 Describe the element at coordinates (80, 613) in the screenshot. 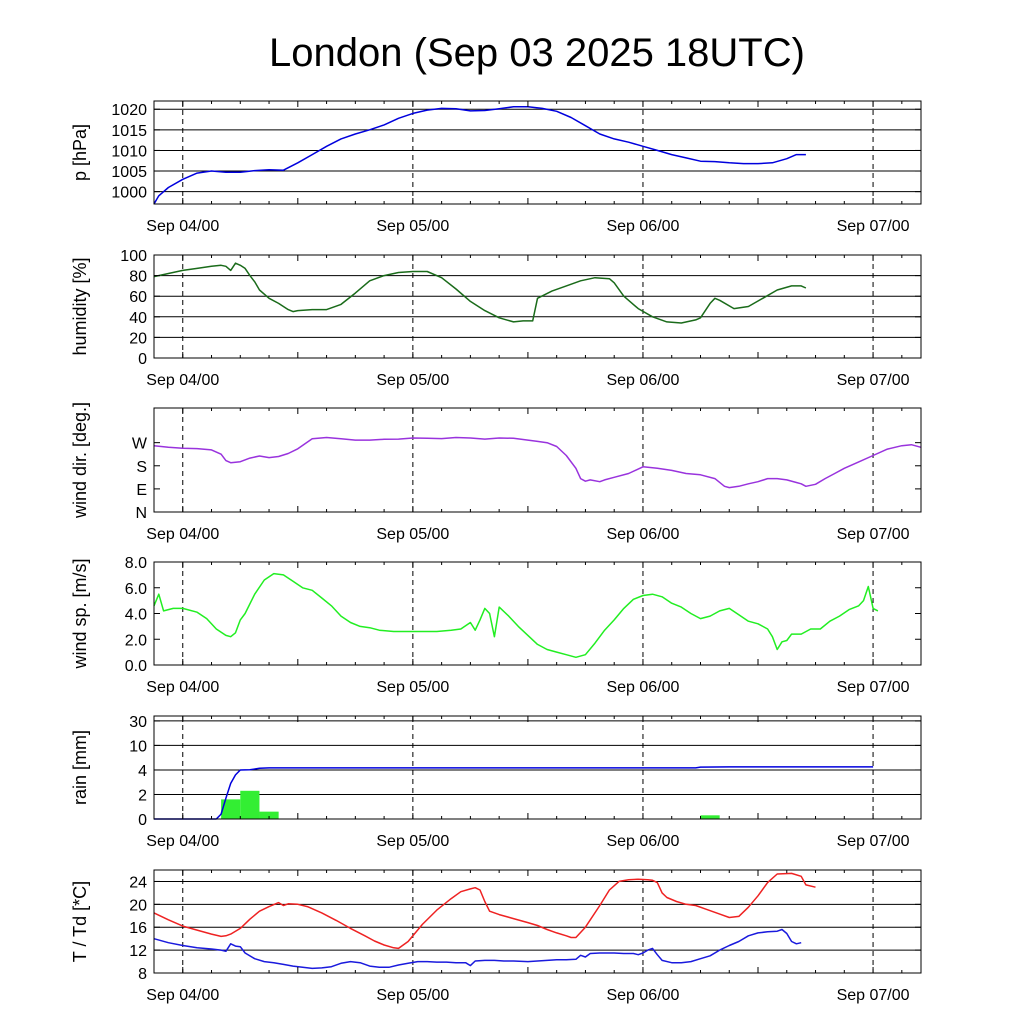

I see `y-axis-label: wind sp. [m/s]` at that location.